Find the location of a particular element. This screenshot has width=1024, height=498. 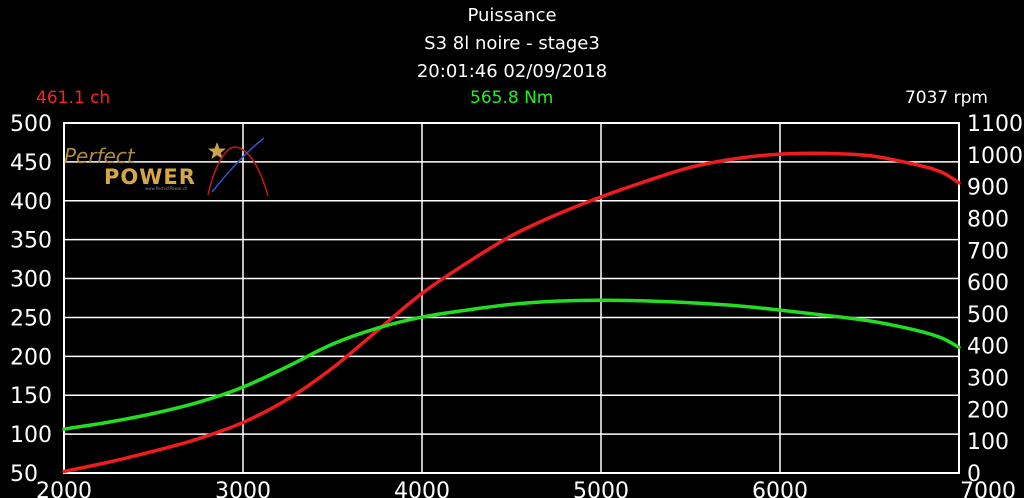

star-icon is located at coordinates (217, 150).